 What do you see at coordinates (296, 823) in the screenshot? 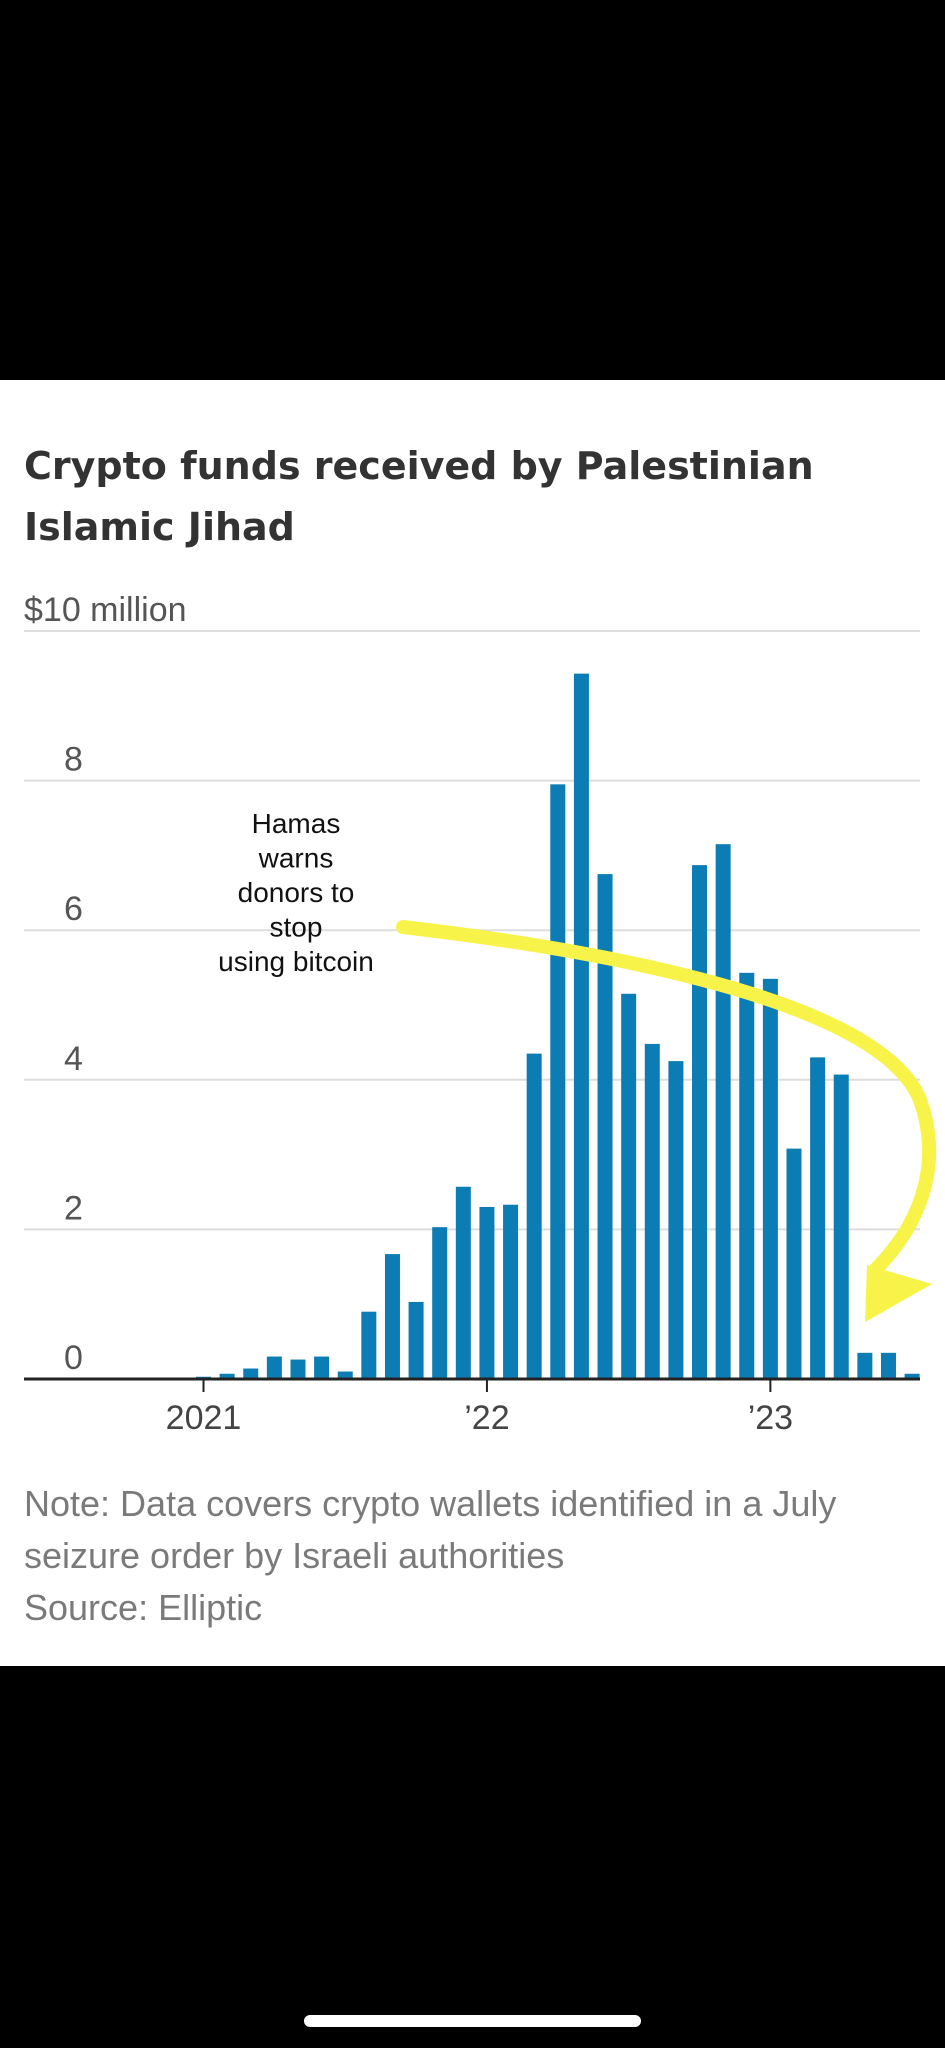
I see `annotation-text: Hamas` at bounding box center [296, 823].